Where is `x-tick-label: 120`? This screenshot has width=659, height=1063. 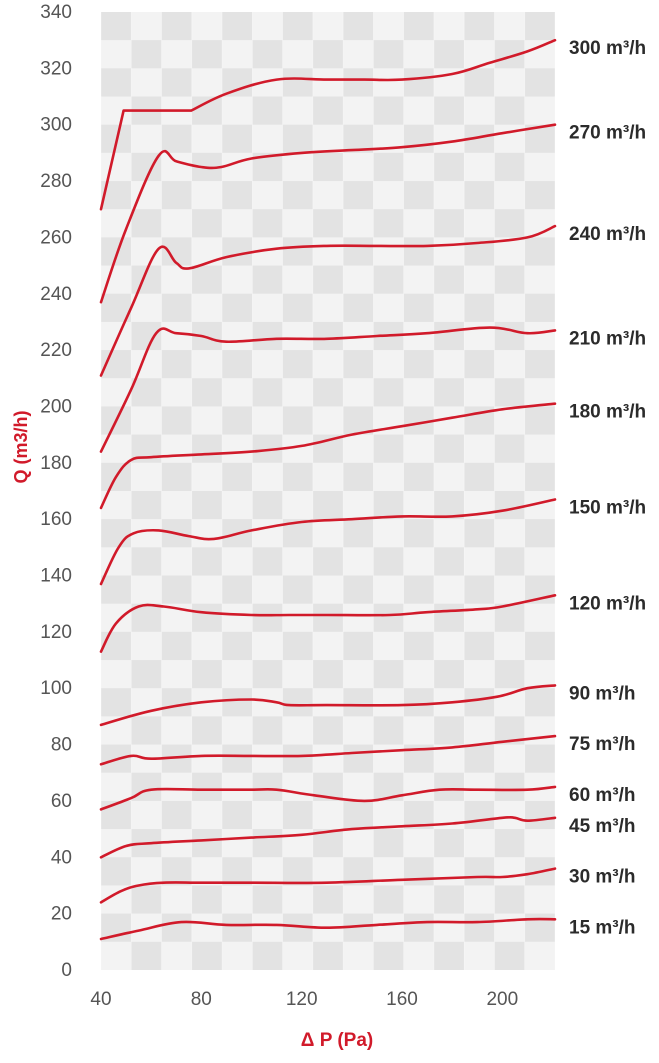
x-tick-label: 120 is located at coordinates (302, 999).